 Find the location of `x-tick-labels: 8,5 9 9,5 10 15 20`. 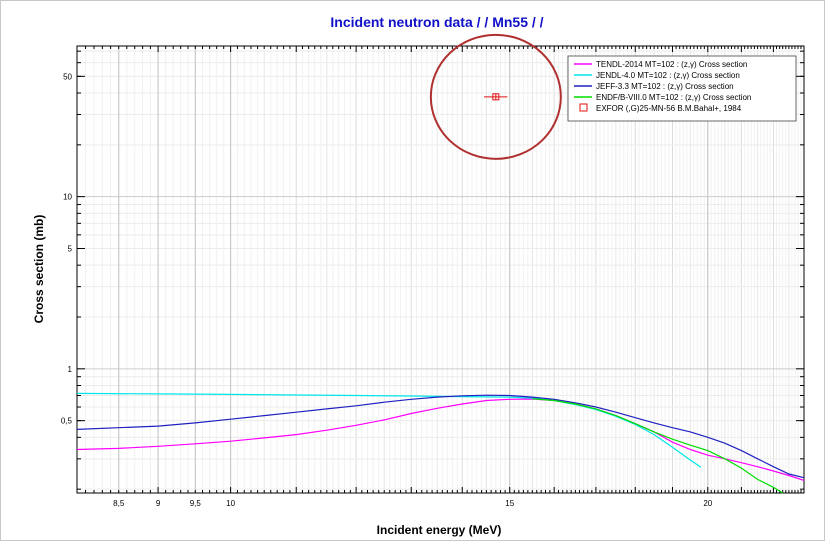

x-tick-labels: 8,5 9 9,5 10 15 20 is located at coordinates (413, 503).